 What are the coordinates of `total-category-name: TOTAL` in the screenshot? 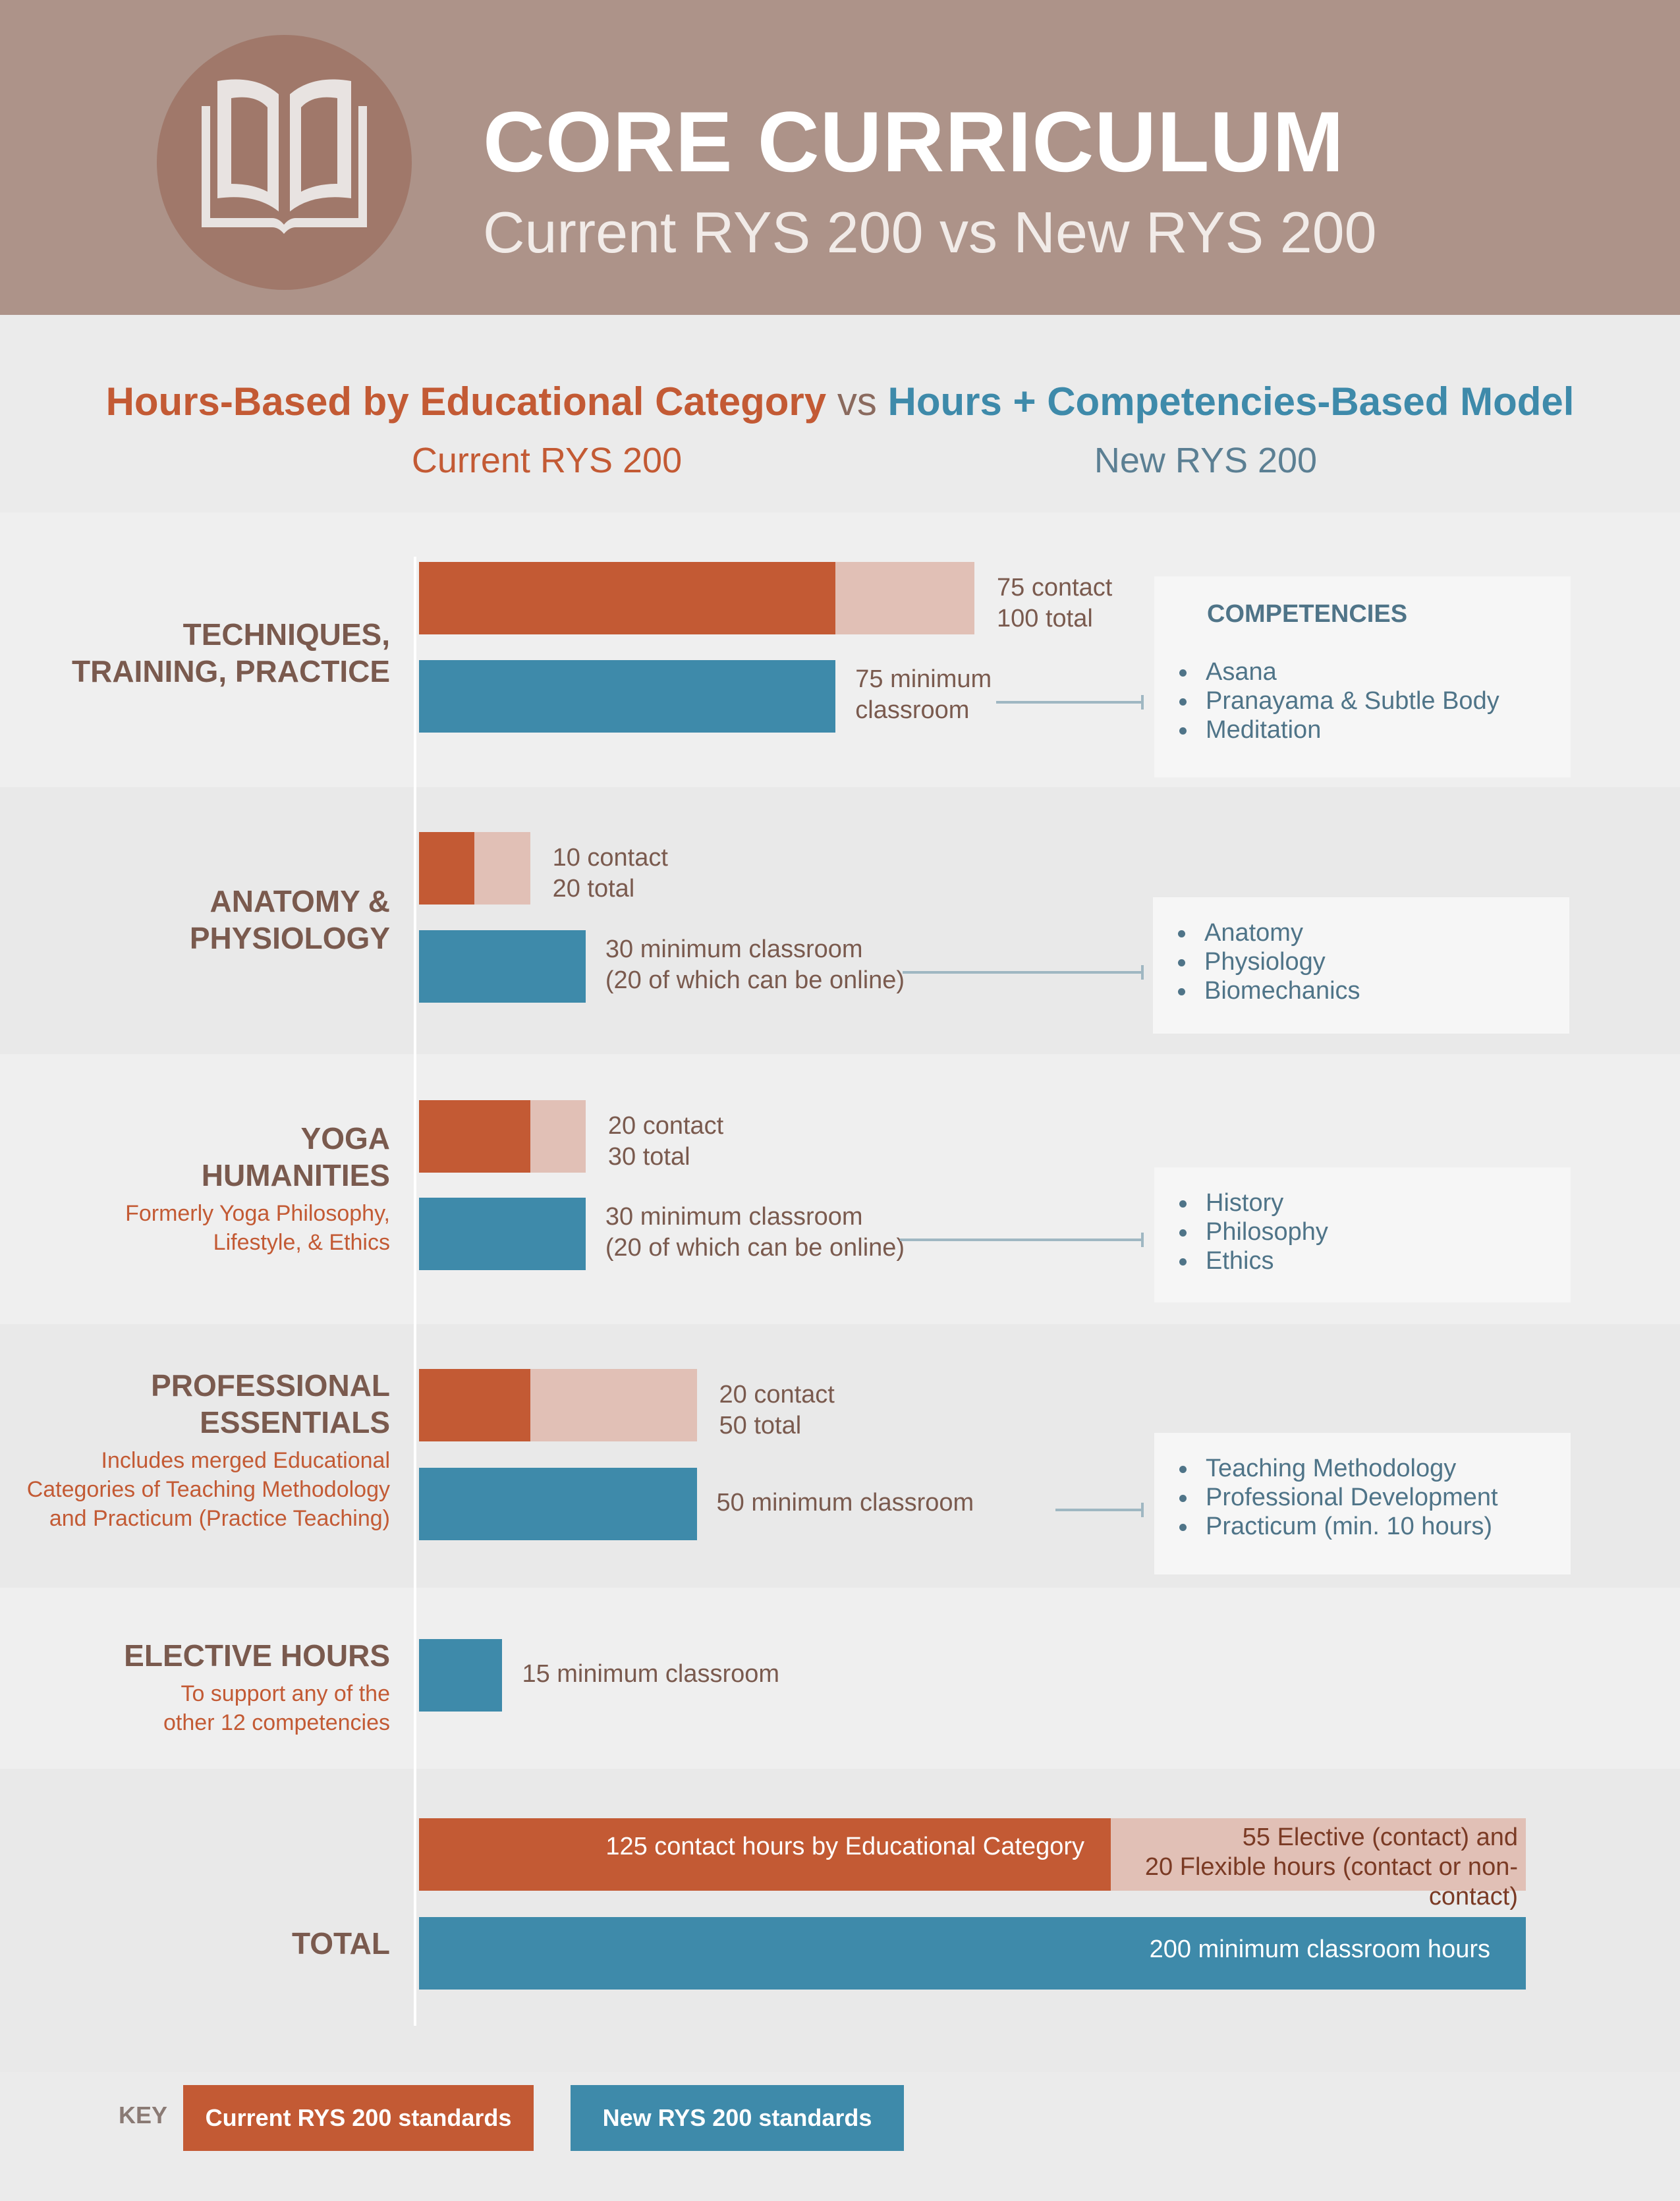 It's located at (340, 1943).